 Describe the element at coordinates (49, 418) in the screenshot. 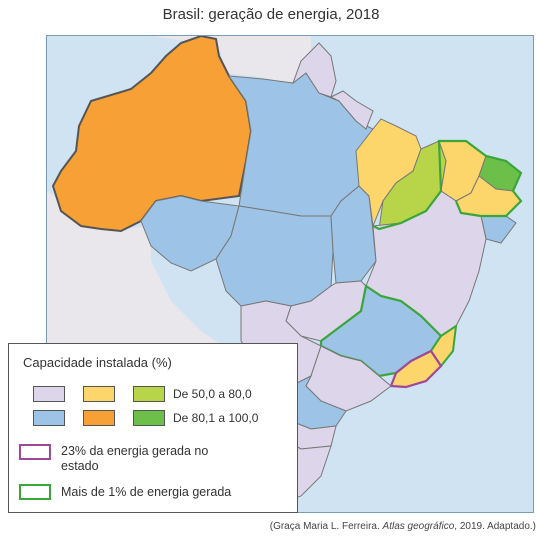

I see `swatch-thermal-high` at that location.